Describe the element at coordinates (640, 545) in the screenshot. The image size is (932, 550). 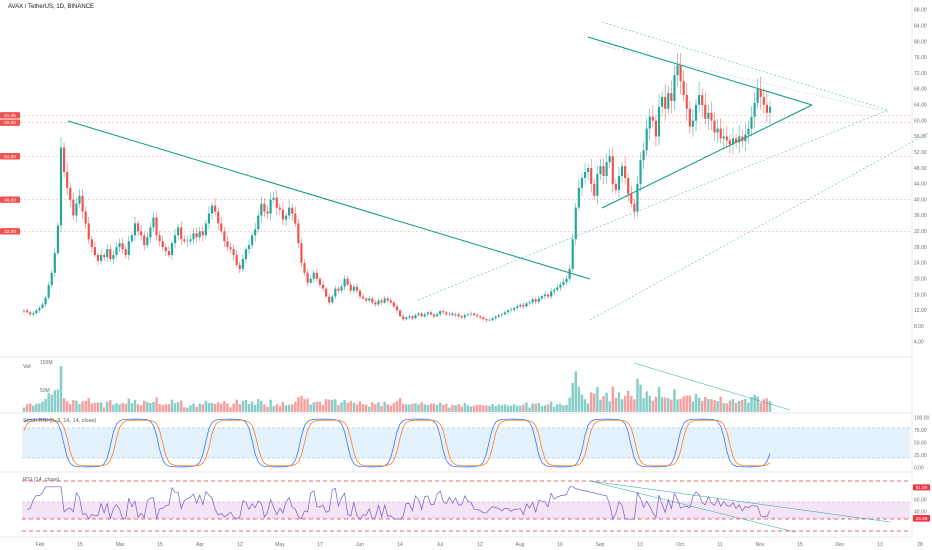
I see `time-tick-label: 13` at that location.